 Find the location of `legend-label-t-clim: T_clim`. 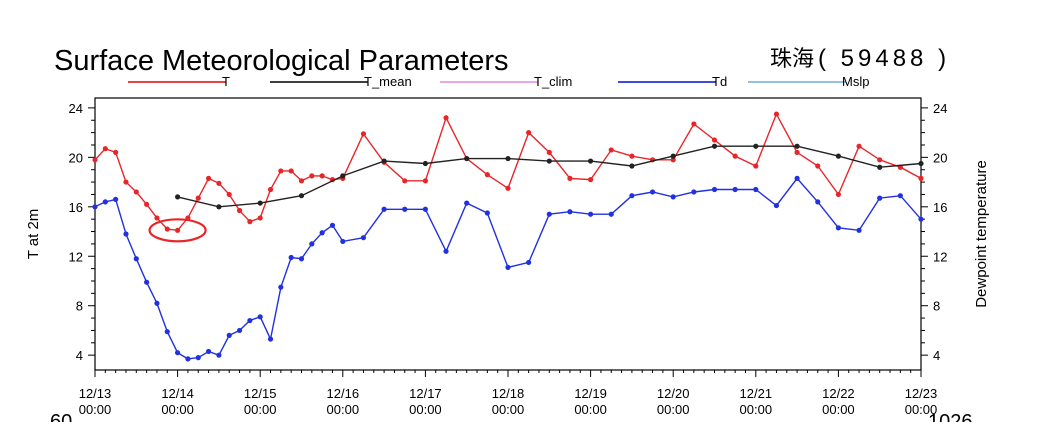

legend-label-t-clim: T_clim is located at coordinates (553, 81).